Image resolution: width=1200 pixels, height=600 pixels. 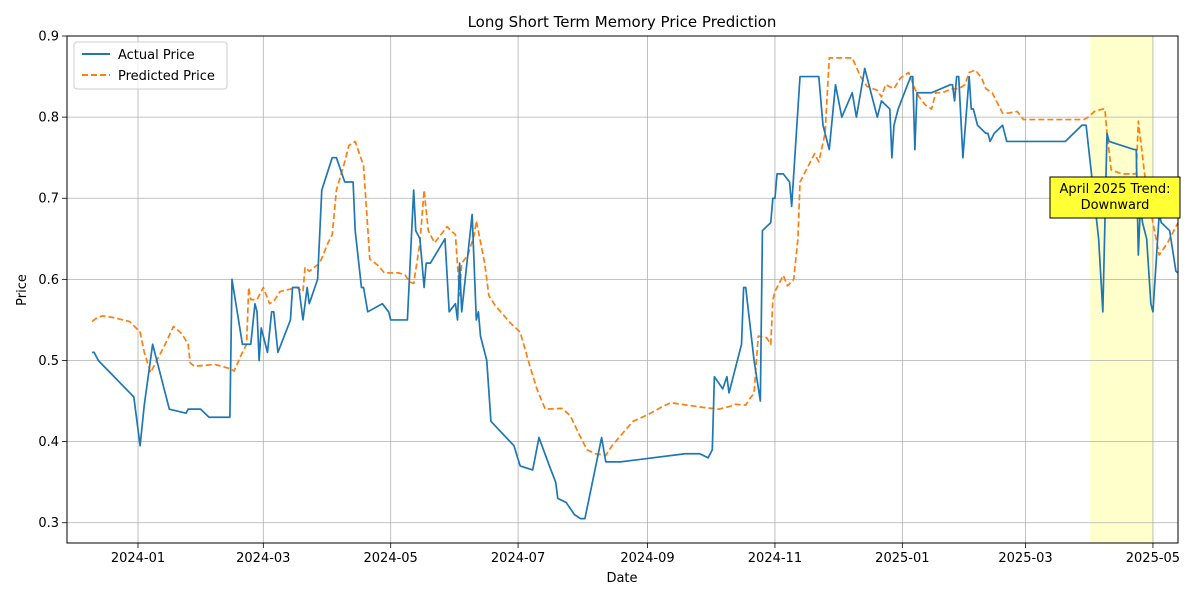 I want to click on y-tick-label: 0.3, so click(x=48, y=523).